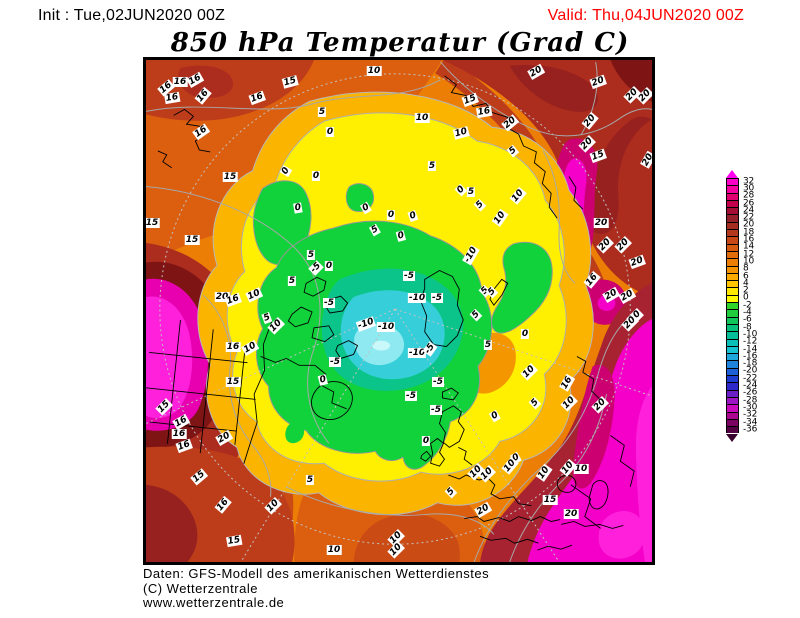 The height and width of the screenshot is (618, 800). I want to click on legend-tick-label: 10, so click(749, 261).